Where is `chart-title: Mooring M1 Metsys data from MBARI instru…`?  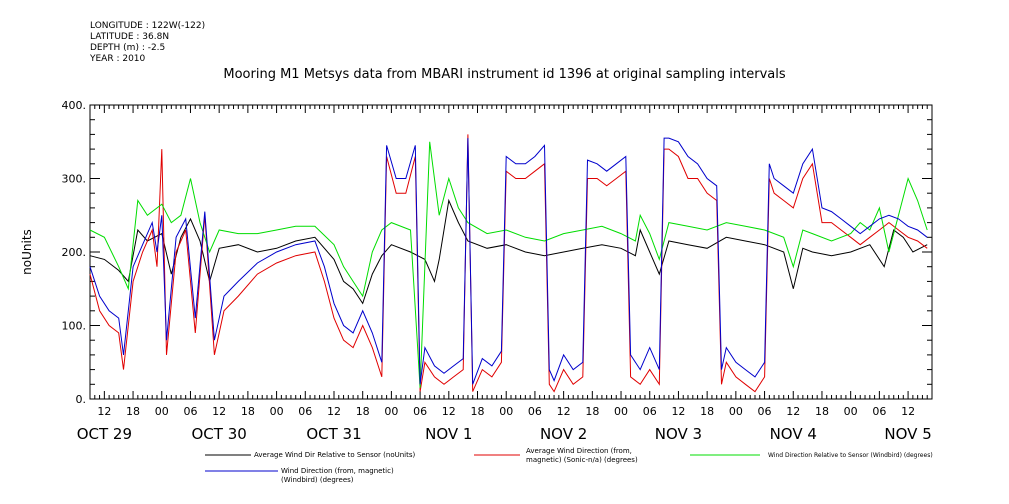 chart-title: Mooring M1 Metsys data from MBARI instru… is located at coordinates (504, 74).